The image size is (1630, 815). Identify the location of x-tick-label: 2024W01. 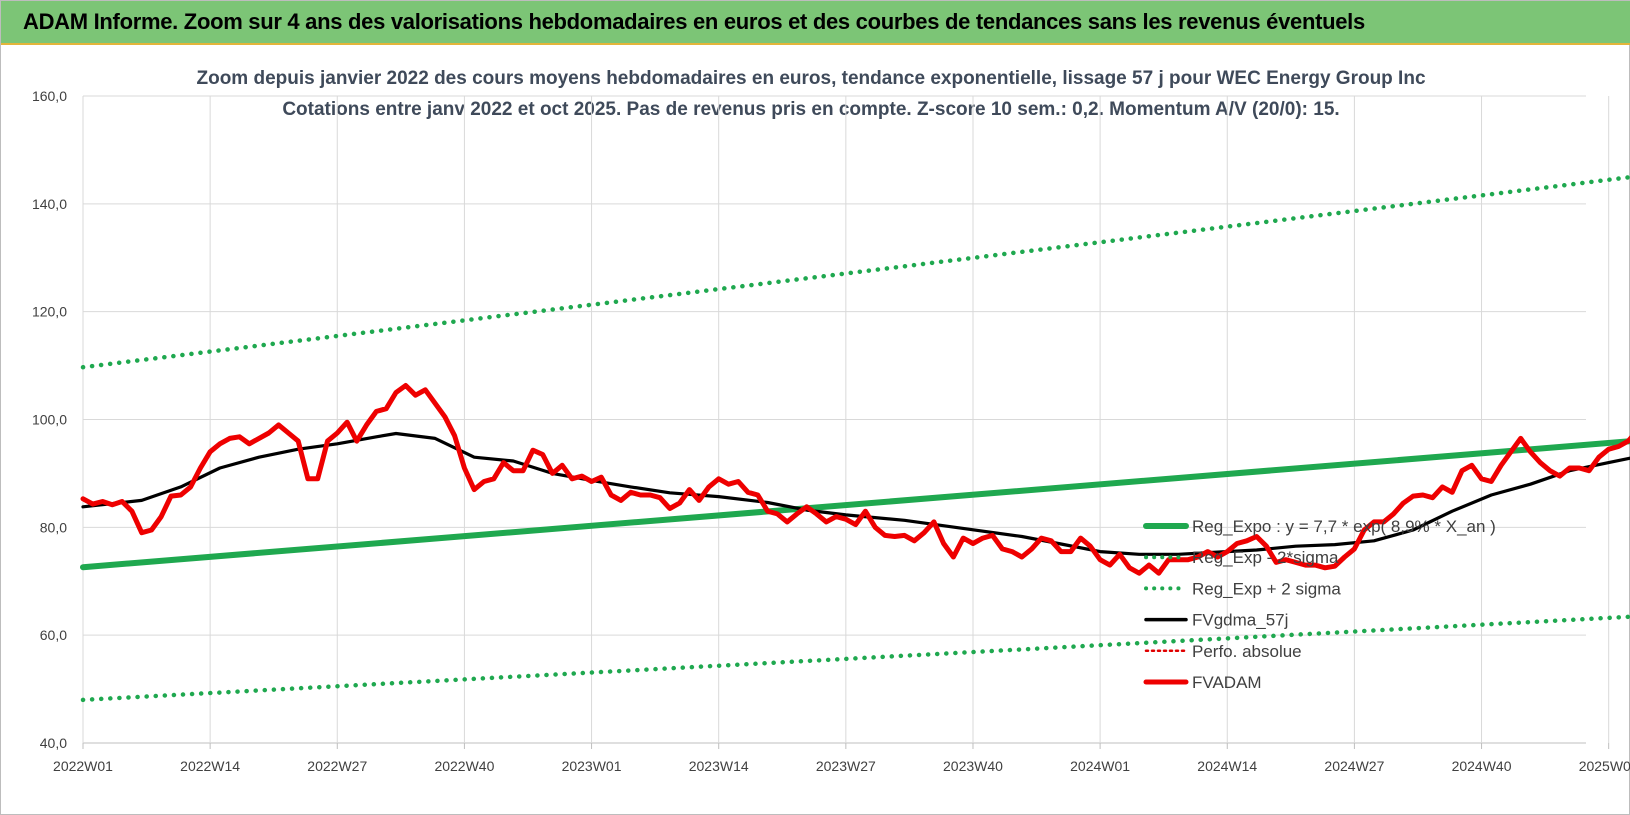
(1100, 766).